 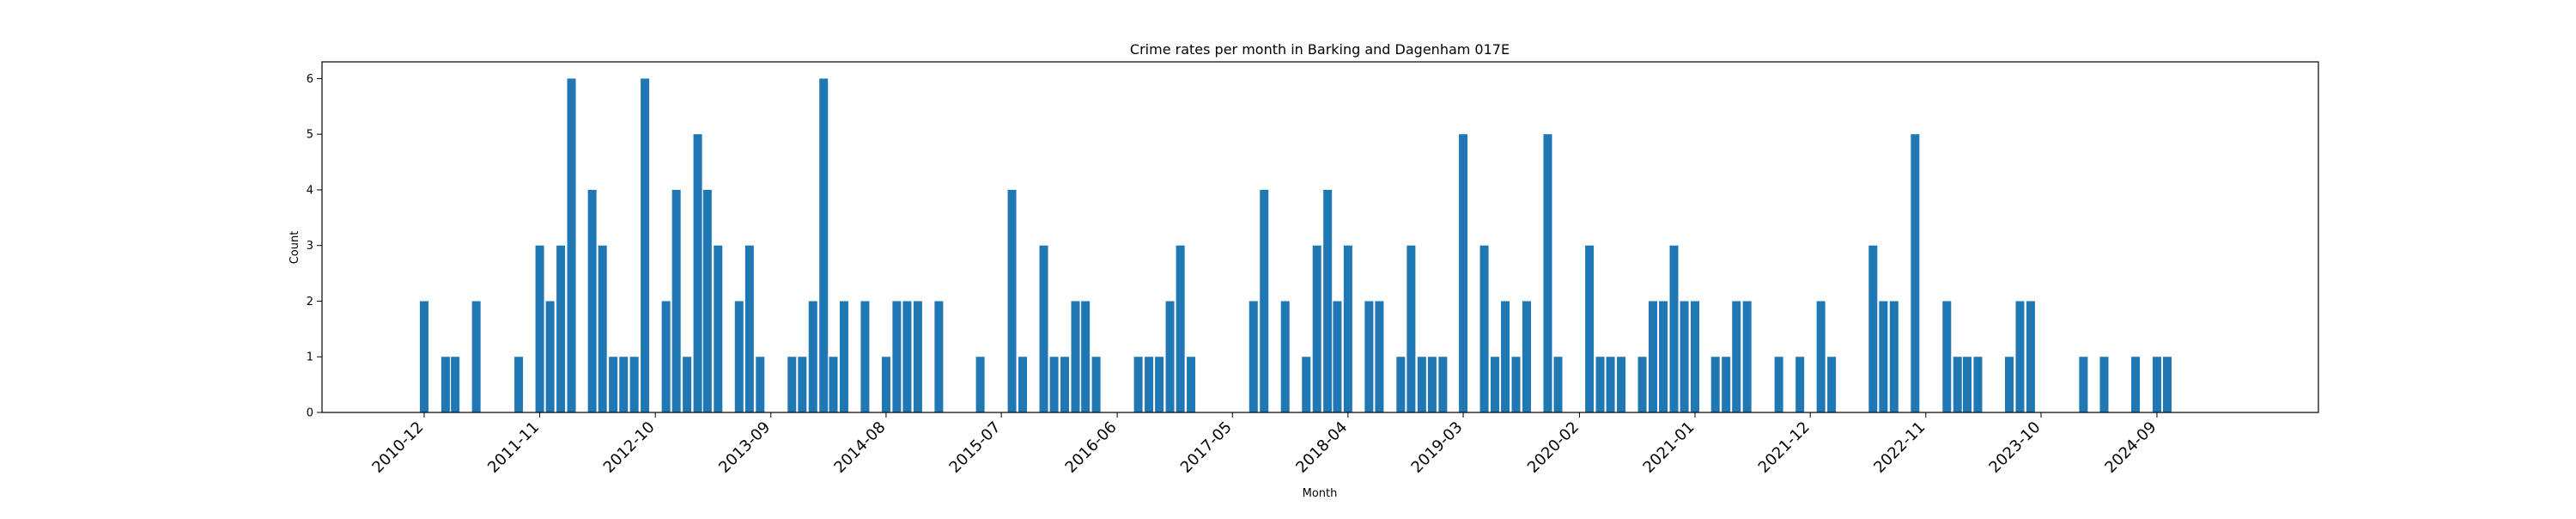 What do you see at coordinates (310, 413) in the screenshot?
I see `y-tick-label: 0` at bounding box center [310, 413].